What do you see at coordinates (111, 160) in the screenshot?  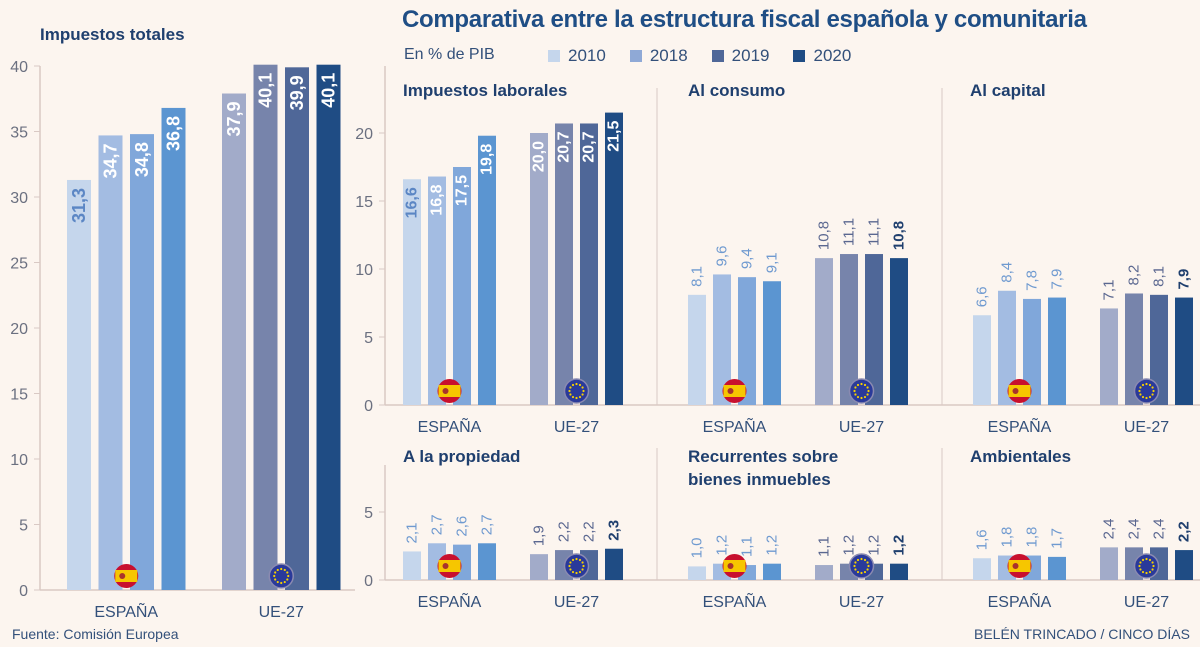 I see `data-label: 34,7` at bounding box center [111, 160].